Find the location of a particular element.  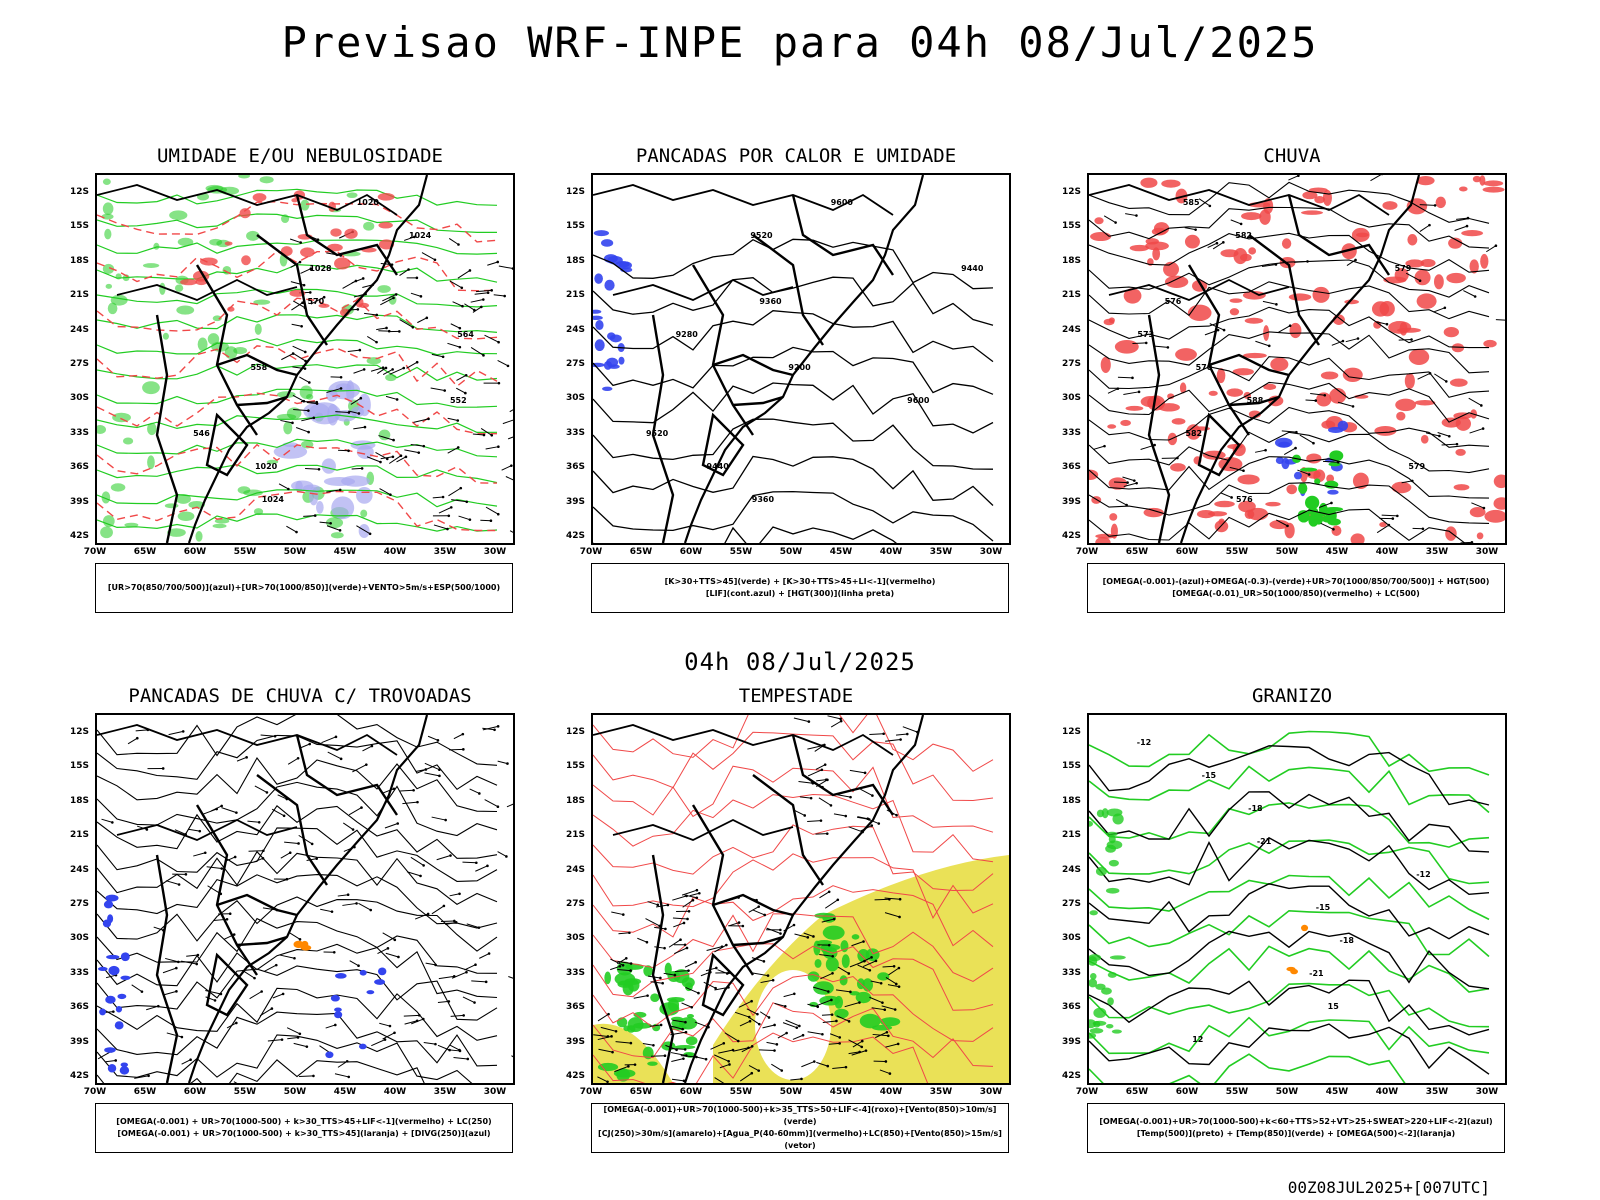

longitude-tick: 45W is located at coordinates (345, 1092).